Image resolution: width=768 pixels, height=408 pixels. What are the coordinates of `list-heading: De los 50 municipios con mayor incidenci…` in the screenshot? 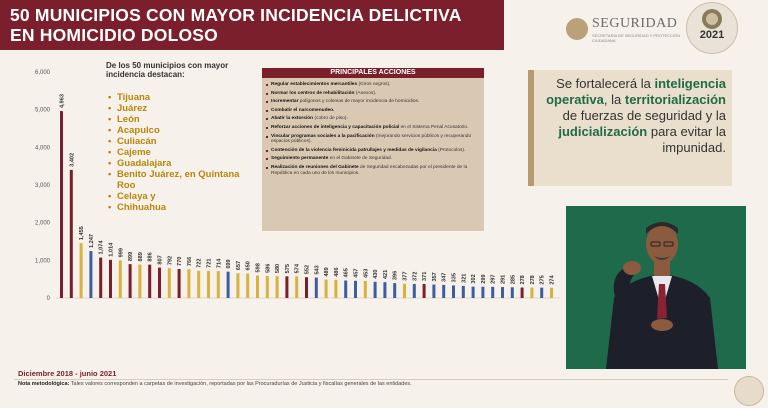 It's located at (167, 70).